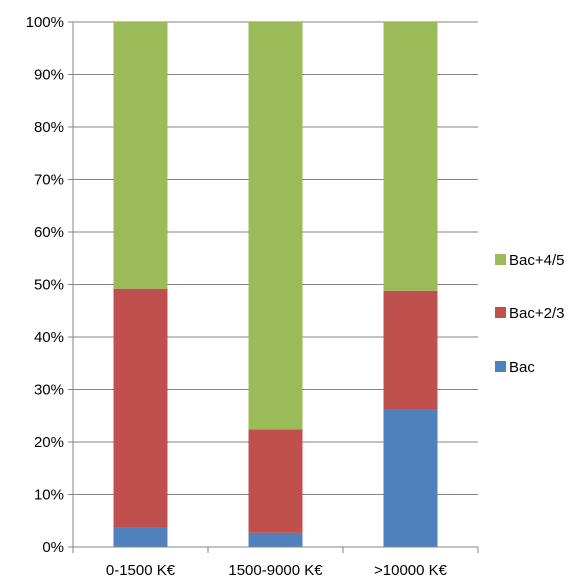 The width and height of the screenshot is (582, 587). What do you see at coordinates (49, 127) in the screenshot?
I see `y-tick-label: 80%` at bounding box center [49, 127].